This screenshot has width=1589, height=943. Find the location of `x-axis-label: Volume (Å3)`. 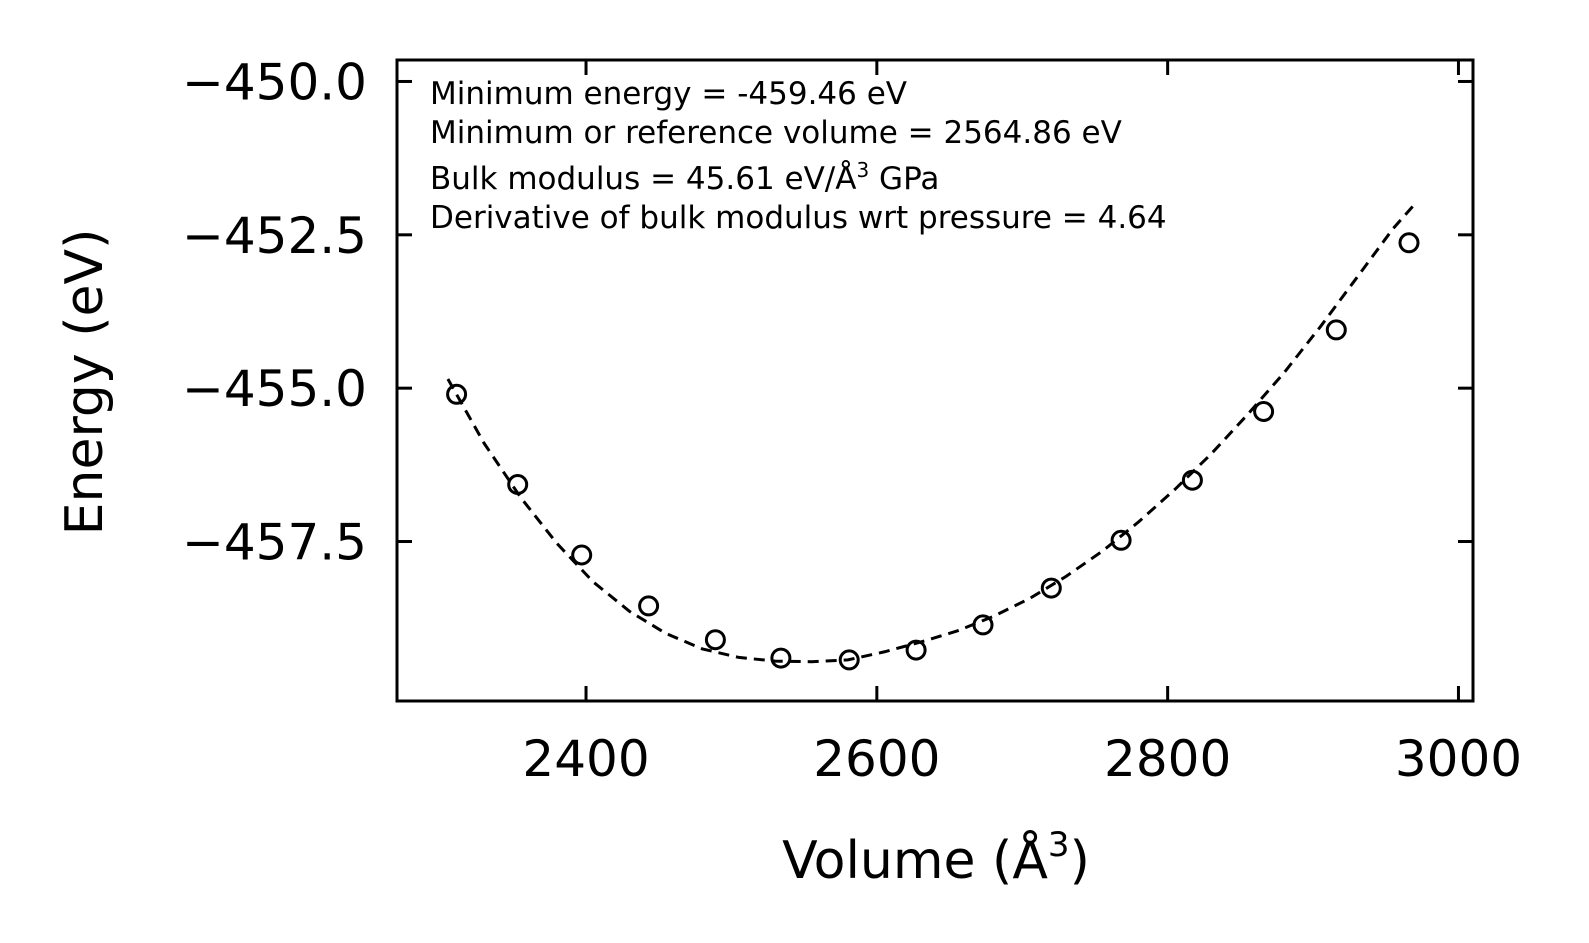

x-axis-label: Volume (Å3) is located at coordinates (936, 858).